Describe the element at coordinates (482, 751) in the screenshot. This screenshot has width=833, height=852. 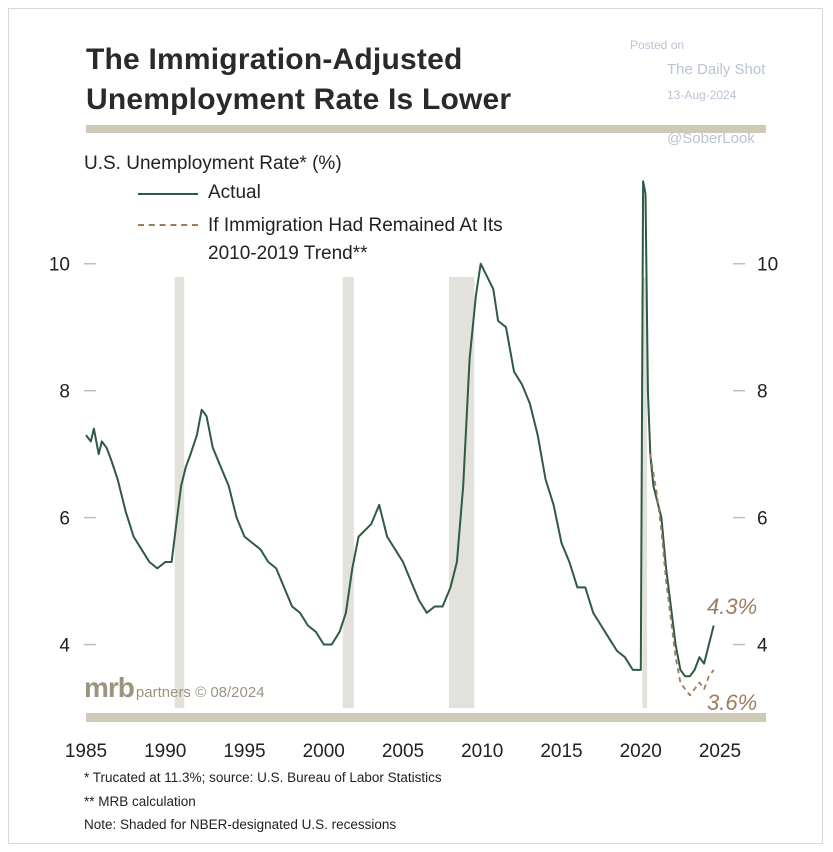
I see `x-tick-label-2010: 2010` at that location.